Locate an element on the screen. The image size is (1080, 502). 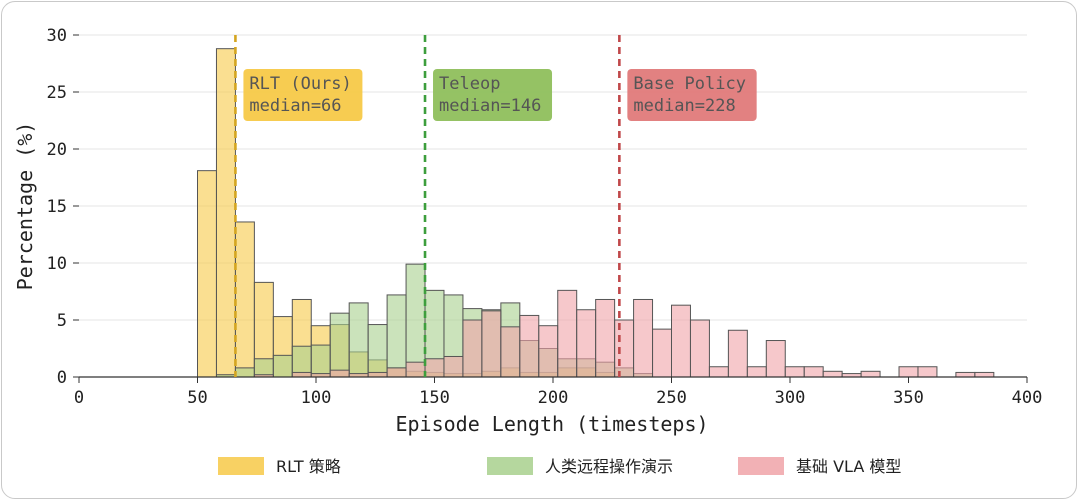
x-tick-label: 150 is located at coordinates (434, 398).